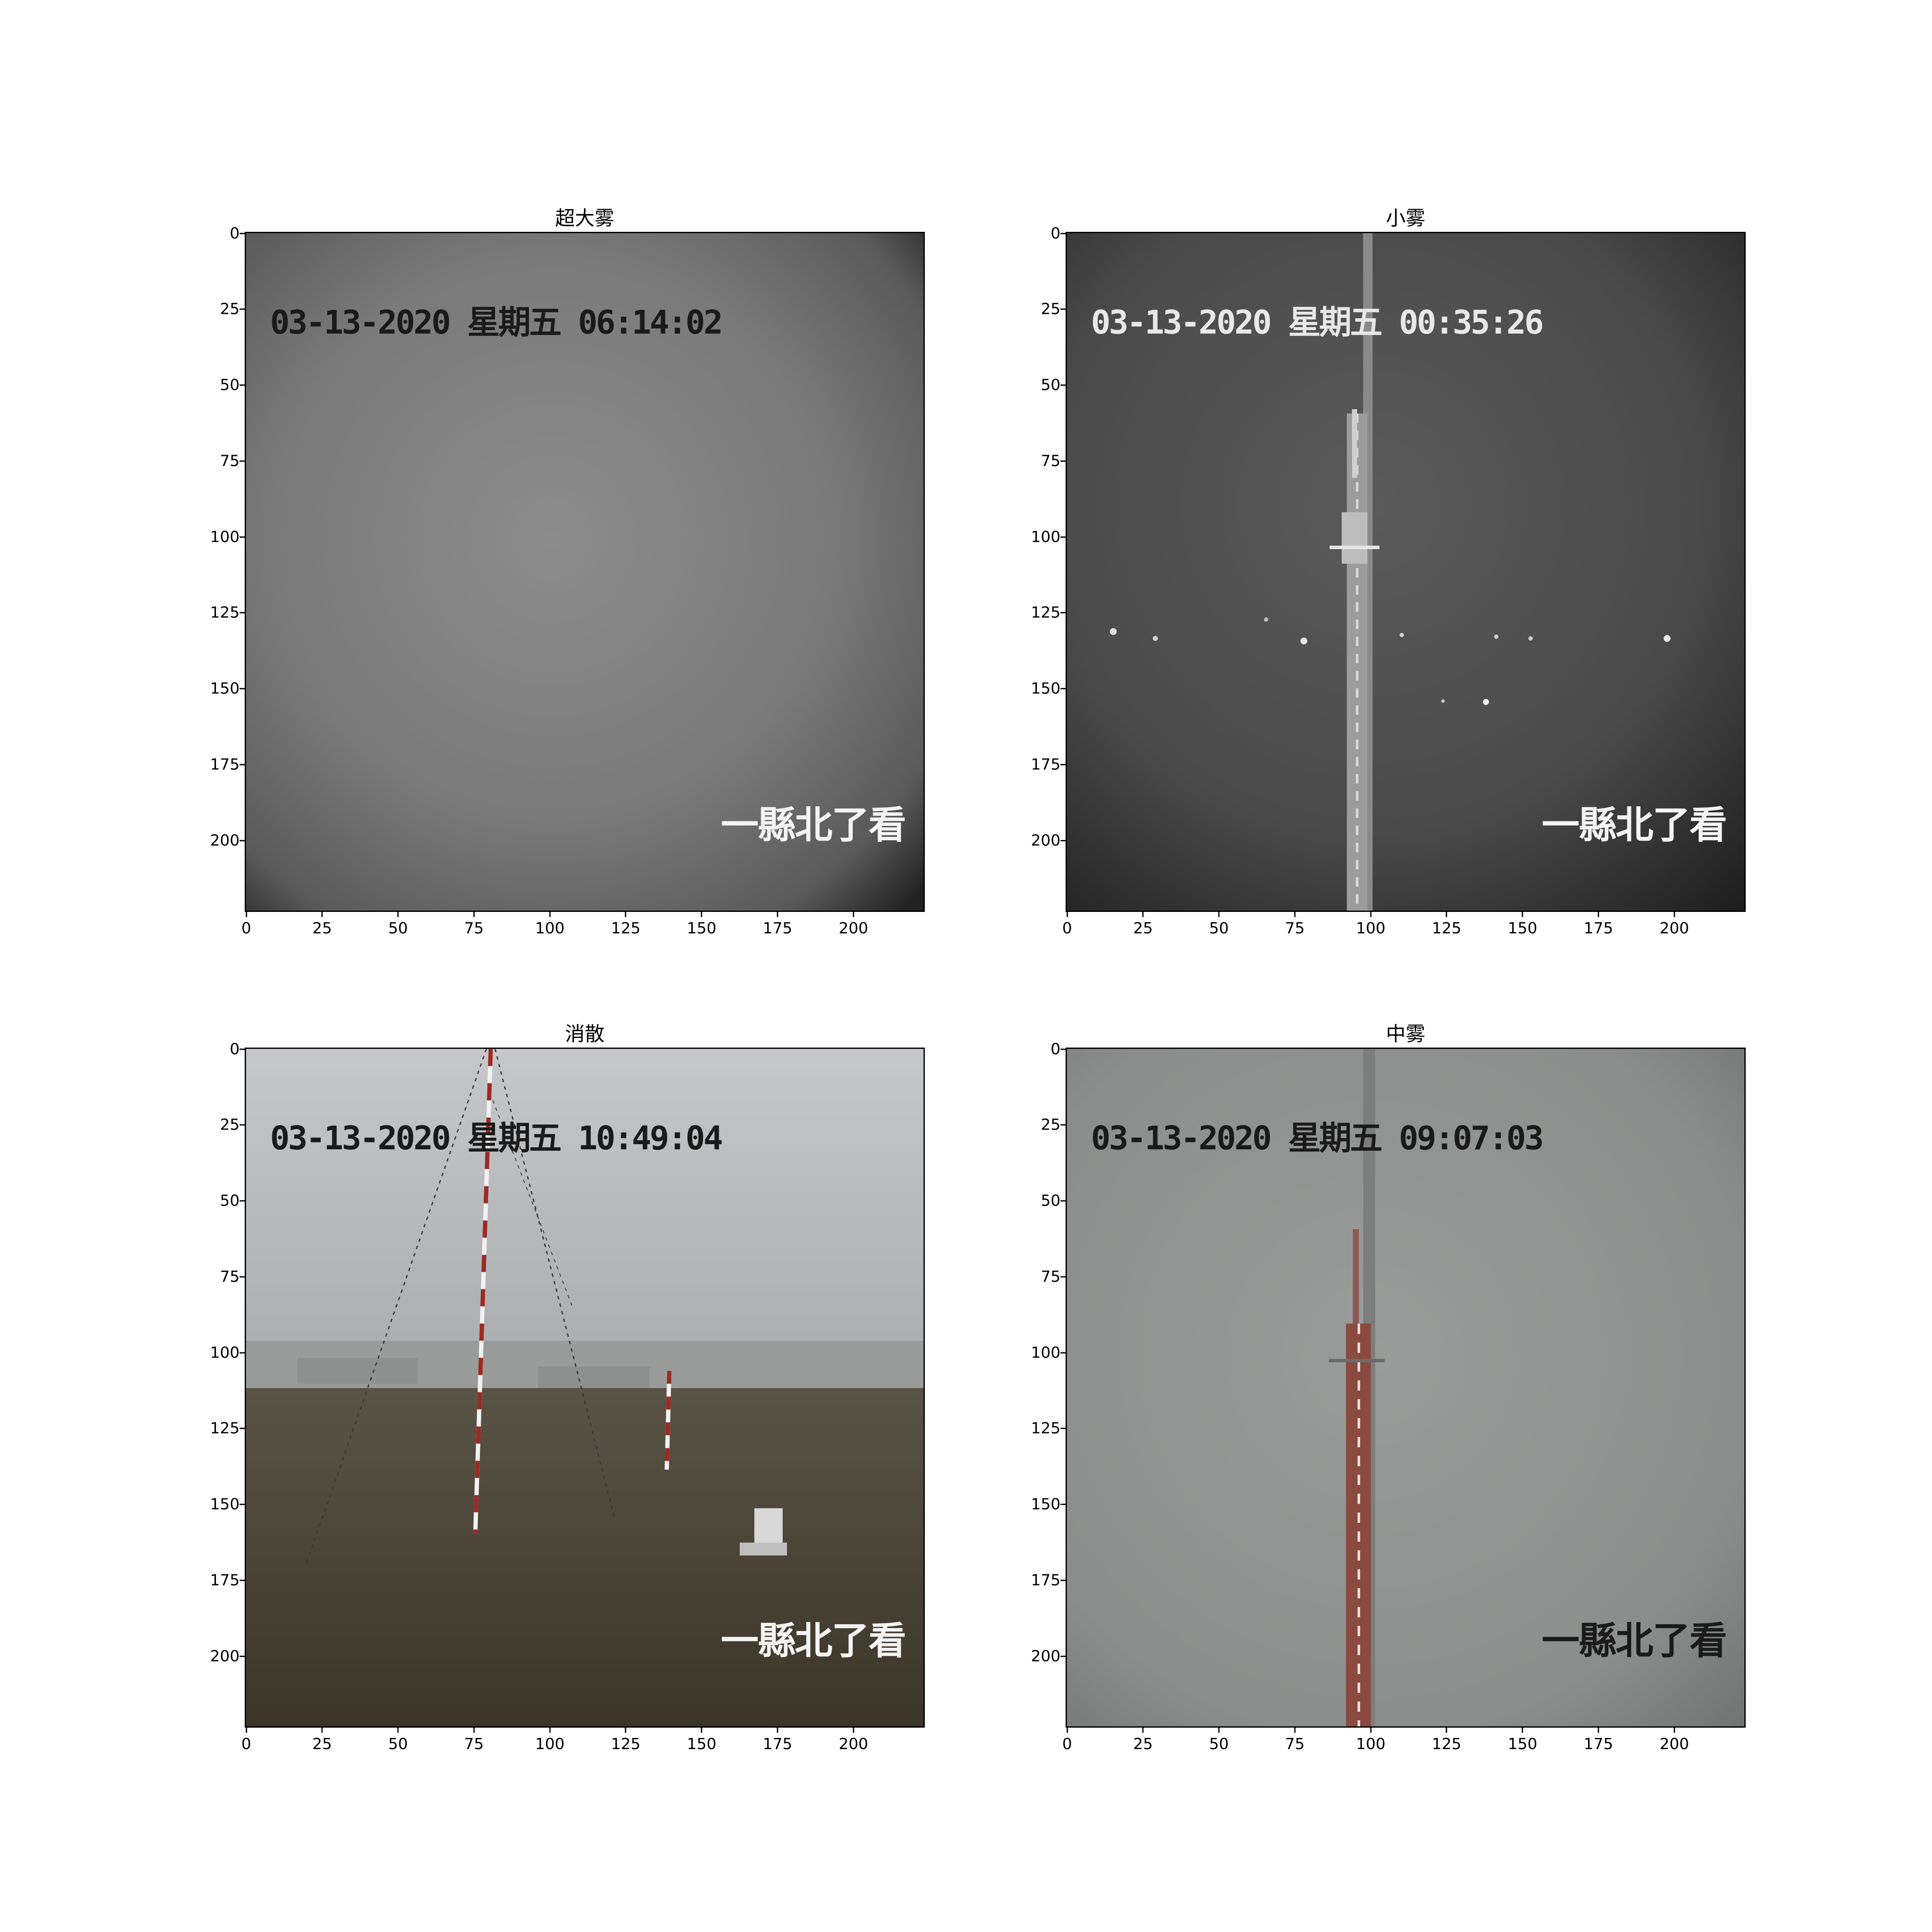 This screenshot has height=1932, width=1932. Describe the element at coordinates (585, 218) in the screenshot. I see `panel-title: 超大雾` at that location.